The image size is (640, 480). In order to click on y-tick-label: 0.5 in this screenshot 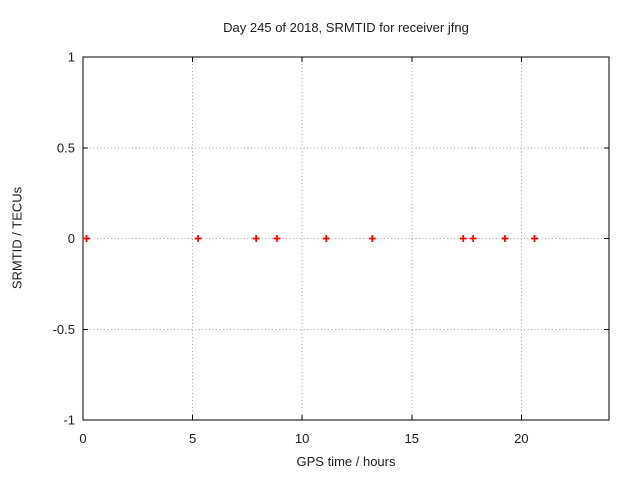, I will do `click(66, 147)`.